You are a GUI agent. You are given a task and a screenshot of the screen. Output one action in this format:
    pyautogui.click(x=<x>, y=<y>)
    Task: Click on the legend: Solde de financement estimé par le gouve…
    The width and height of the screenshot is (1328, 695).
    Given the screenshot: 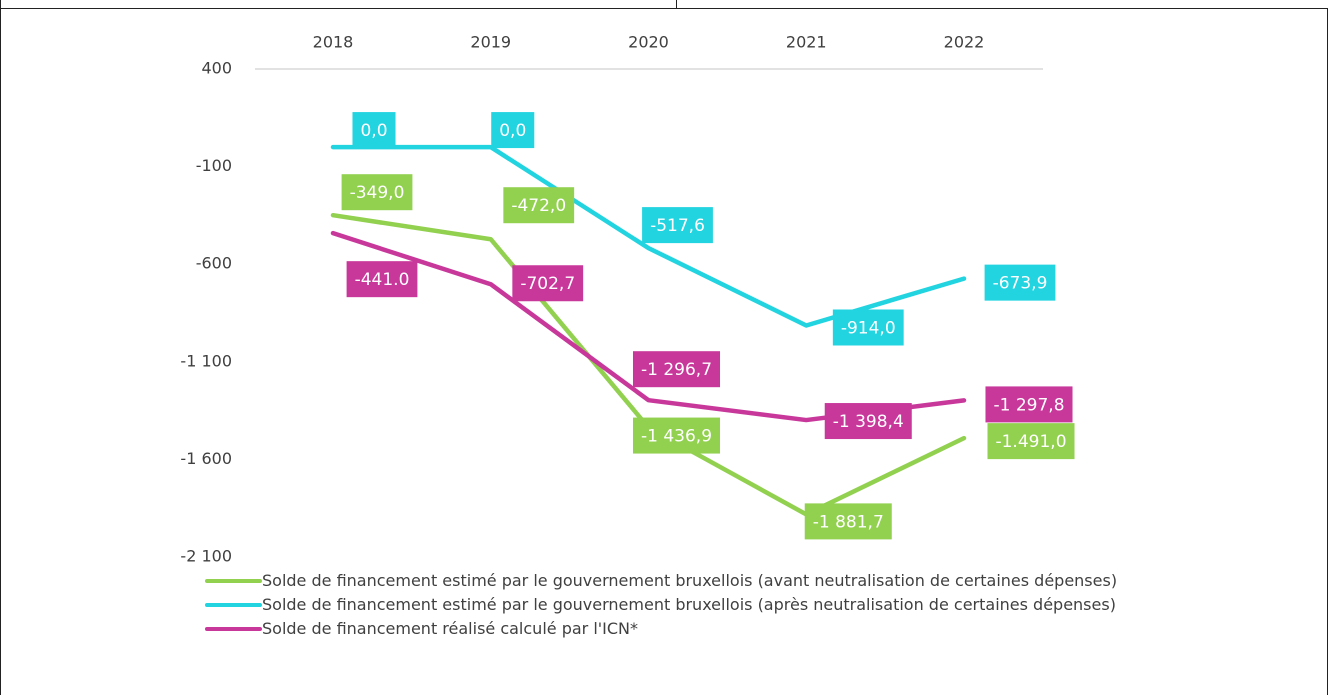 What is the action you would take?
    pyautogui.click(x=685, y=606)
    